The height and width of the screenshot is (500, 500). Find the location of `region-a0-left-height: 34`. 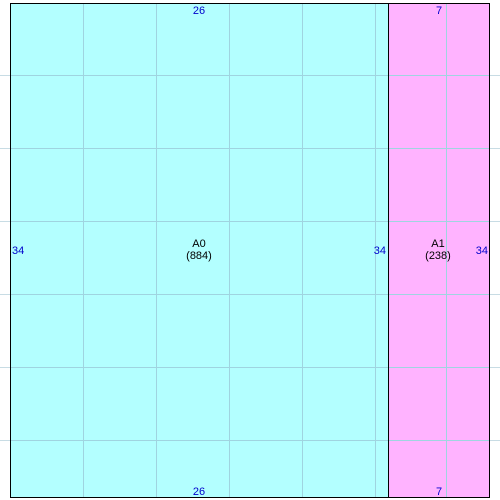

region-a0-left-height: 34 is located at coordinates (18, 251).